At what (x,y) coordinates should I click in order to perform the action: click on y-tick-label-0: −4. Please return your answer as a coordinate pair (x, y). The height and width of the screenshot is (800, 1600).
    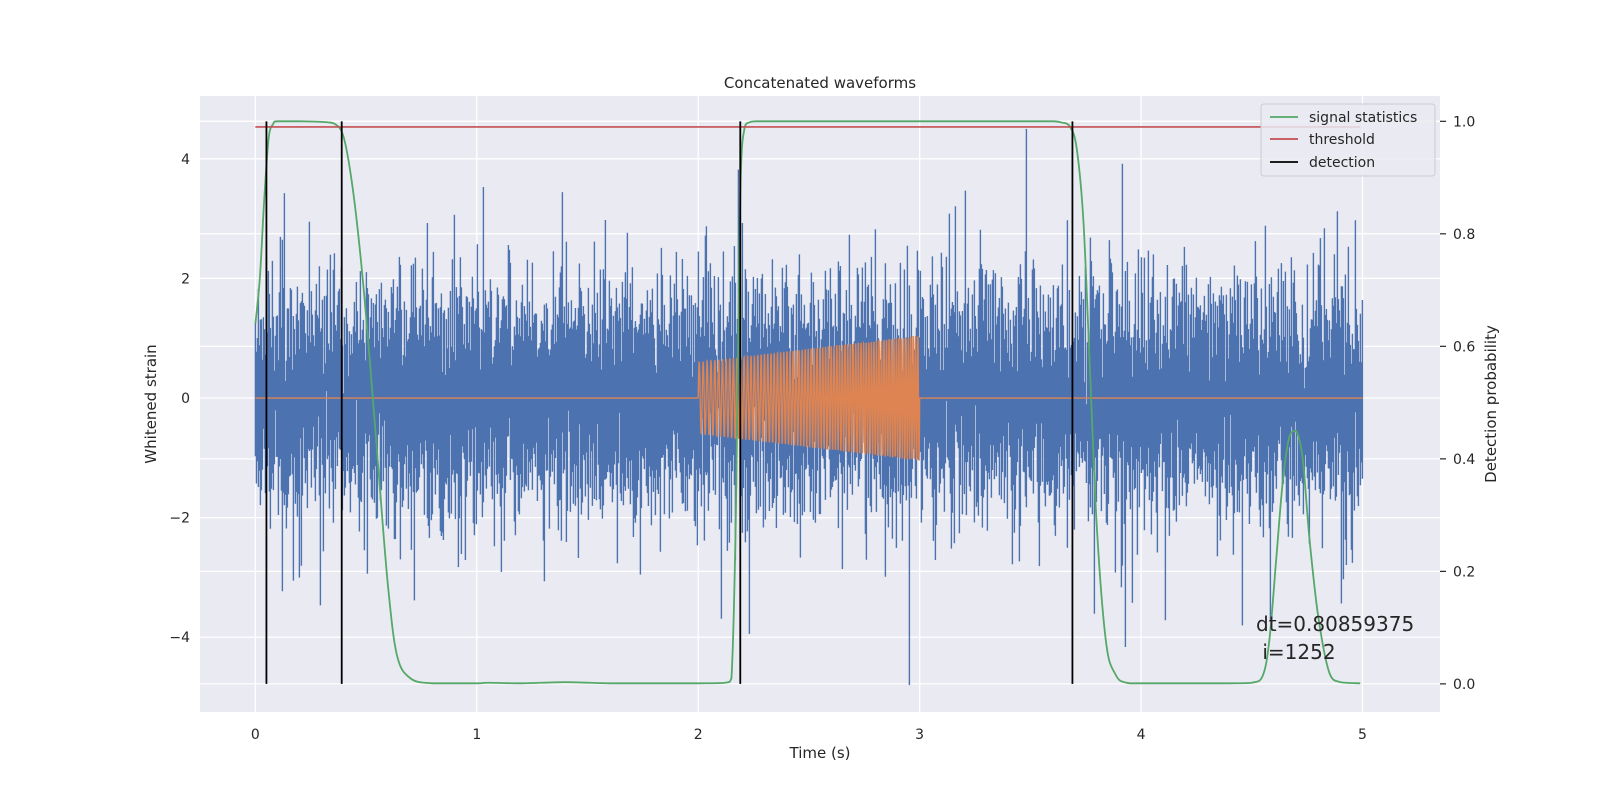
    Looking at the image, I should click on (179, 638).